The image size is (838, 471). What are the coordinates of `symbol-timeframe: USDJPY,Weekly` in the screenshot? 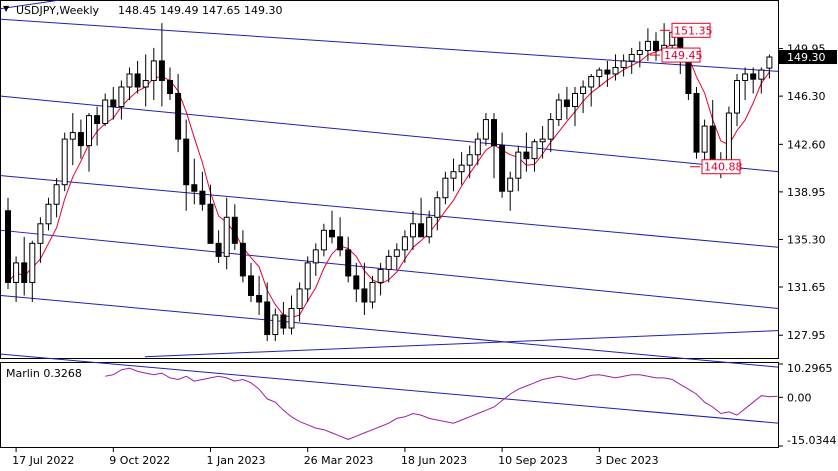 It's located at (58, 10).